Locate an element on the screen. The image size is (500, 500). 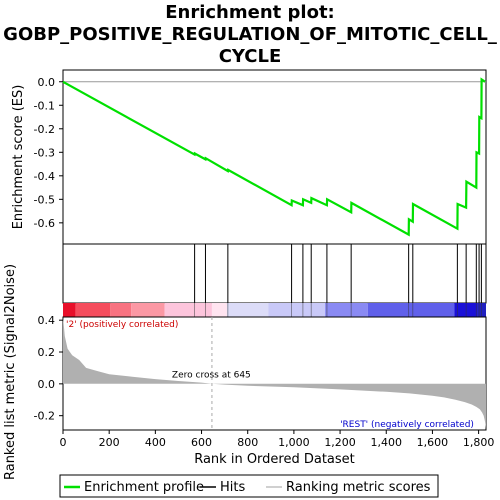
legend-label: Hits is located at coordinates (232, 487).